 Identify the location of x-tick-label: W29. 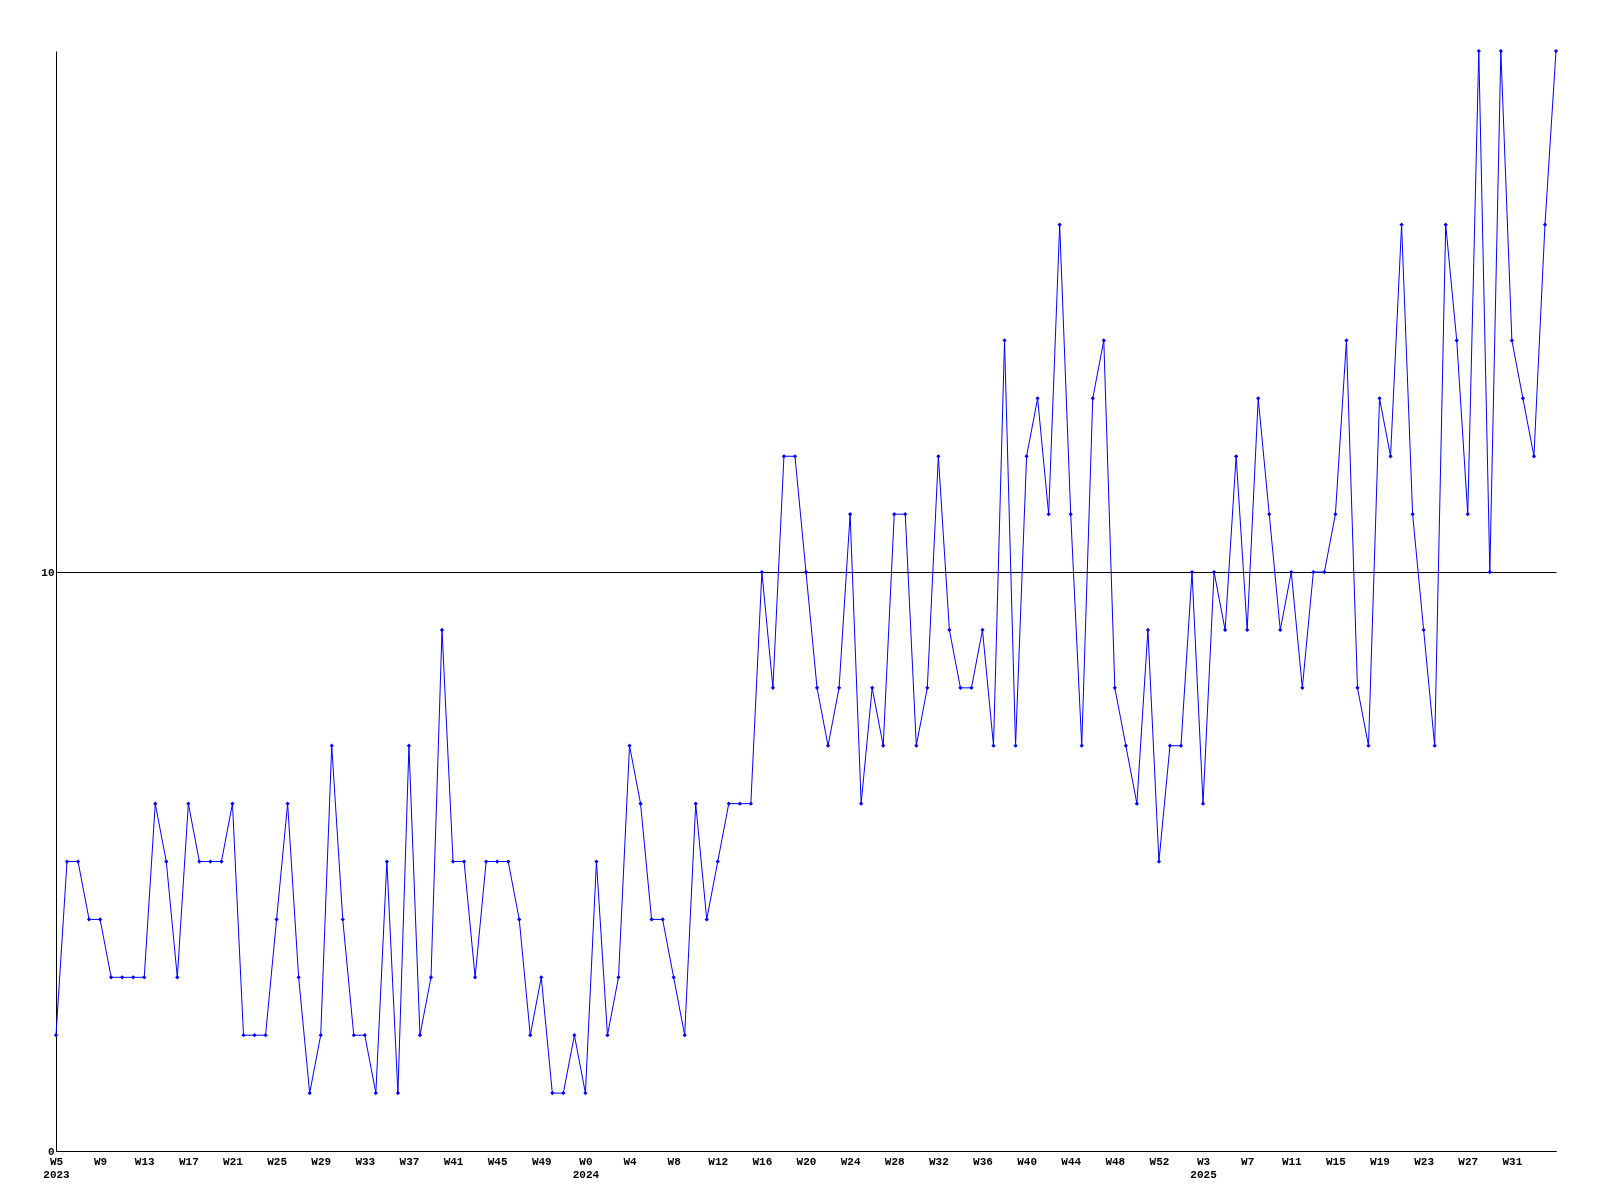
(321, 1161).